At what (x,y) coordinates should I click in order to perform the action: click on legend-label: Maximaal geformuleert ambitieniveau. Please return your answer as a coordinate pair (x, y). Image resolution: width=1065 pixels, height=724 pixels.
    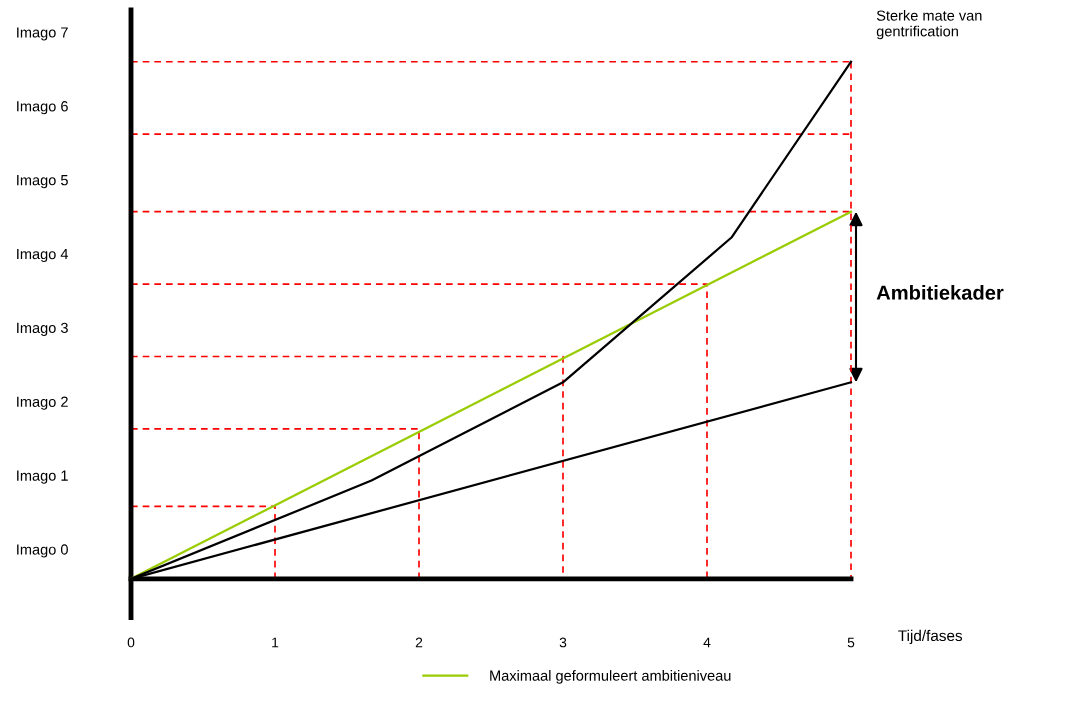
    Looking at the image, I should click on (610, 677).